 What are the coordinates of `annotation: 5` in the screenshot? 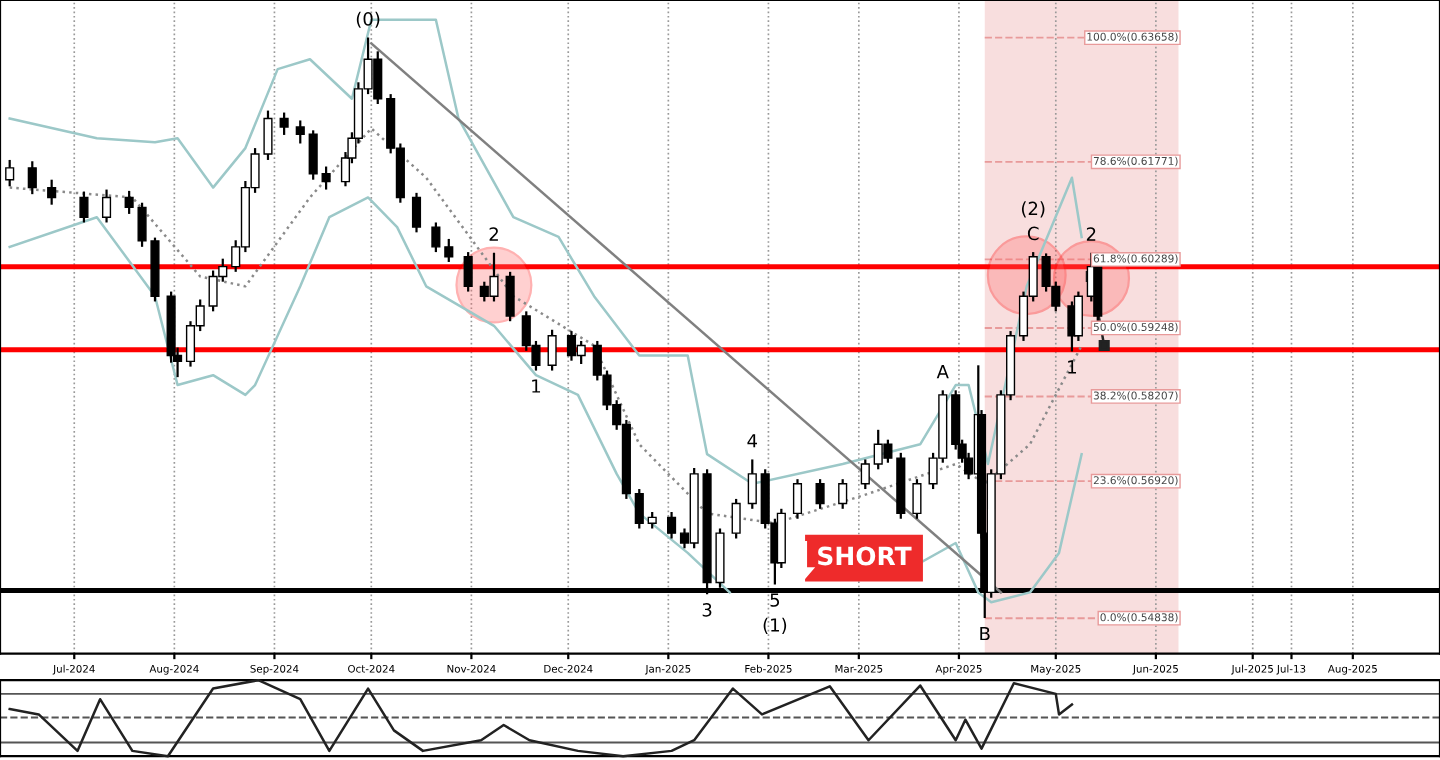 It's located at (775, 600).